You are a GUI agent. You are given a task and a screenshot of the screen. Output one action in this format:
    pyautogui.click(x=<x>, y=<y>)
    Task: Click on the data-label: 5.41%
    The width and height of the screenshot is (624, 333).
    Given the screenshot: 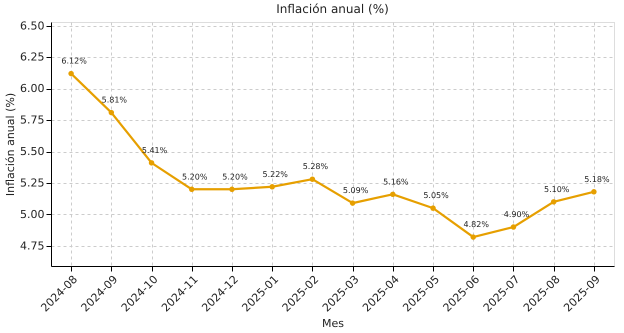 What is the action you would take?
    pyautogui.click(x=155, y=150)
    